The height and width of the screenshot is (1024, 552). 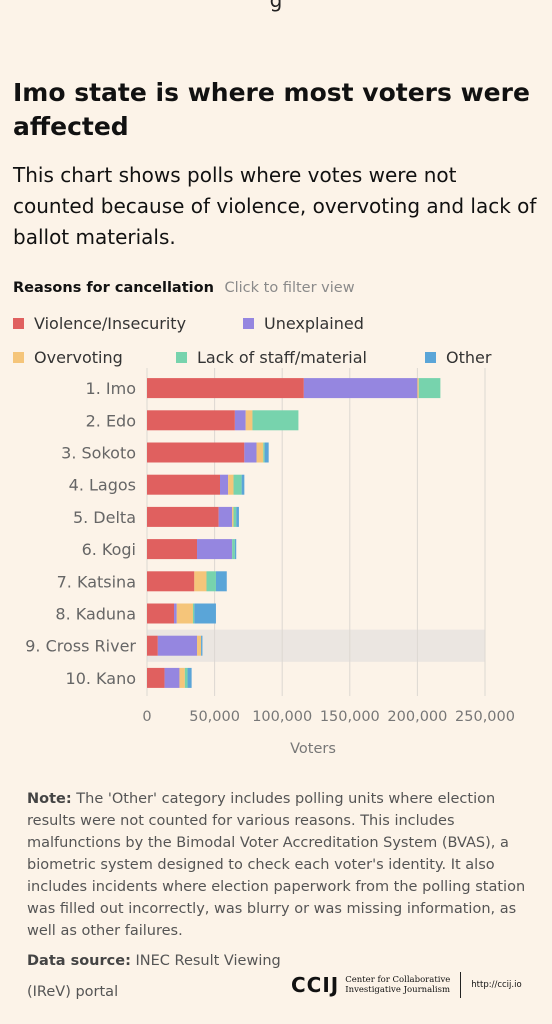 I want to click on legend-label-overvoting: Overvoting, so click(x=78, y=357).